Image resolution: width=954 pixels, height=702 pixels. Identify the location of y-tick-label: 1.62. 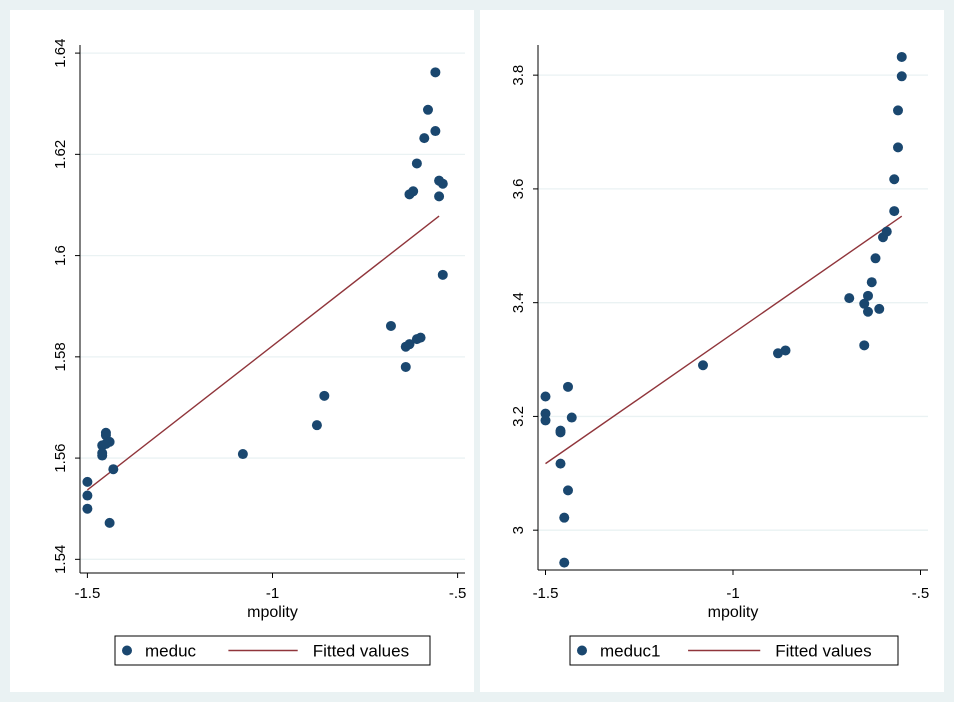
(60, 154).